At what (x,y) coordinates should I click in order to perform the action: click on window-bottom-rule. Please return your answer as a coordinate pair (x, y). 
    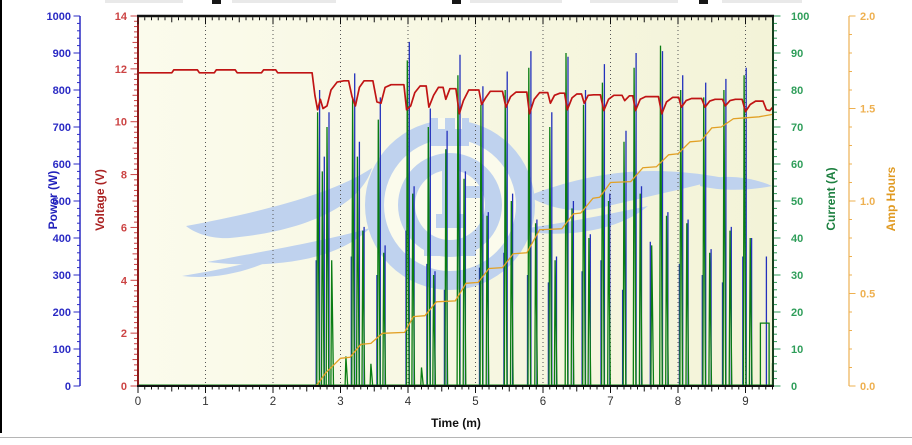
    Looking at the image, I should click on (456, 437).